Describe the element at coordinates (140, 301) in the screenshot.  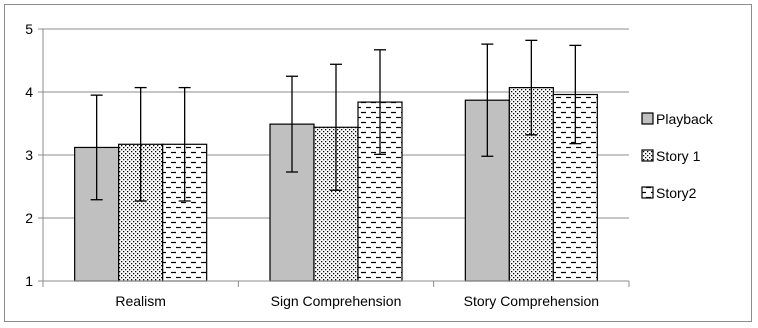
I see `x-tick-label: Realism` at that location.